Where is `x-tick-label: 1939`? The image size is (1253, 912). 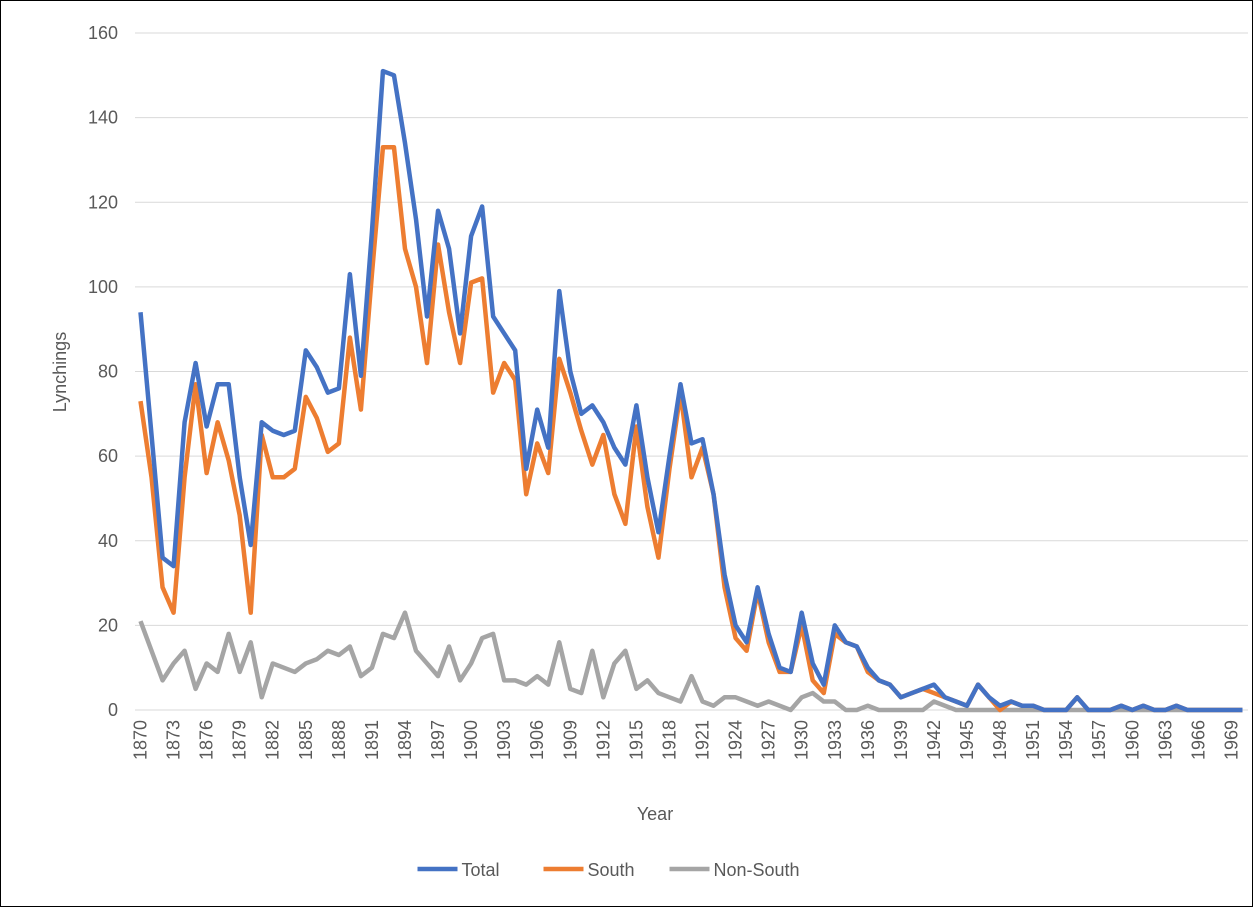
x-tick-label: 1939 is located at coordinates (901, 740).